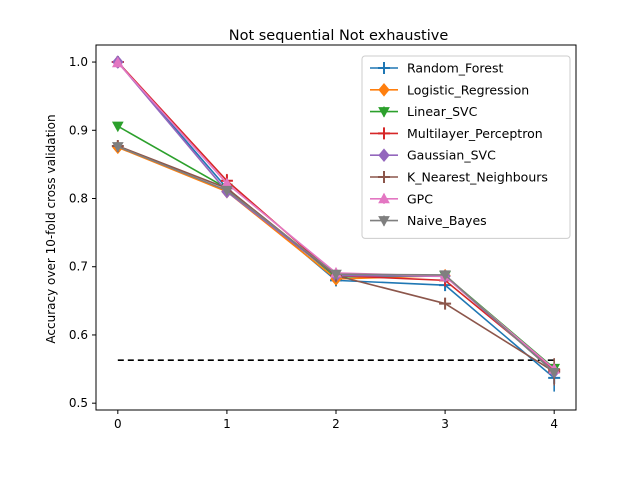 The height and width of the screenshot is (480, 640). What do you see at coordinates (78, 335) in the screenshot?
I see `y-tick-label: 0.6` at bounding box center [78, 335].